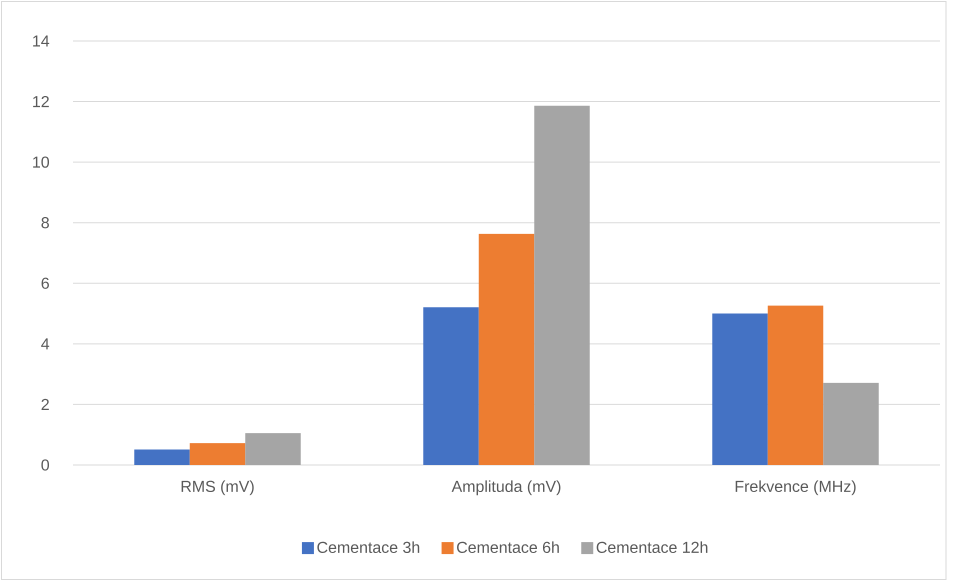  I want to click on y-tick-label: 2, so click(45, 404).